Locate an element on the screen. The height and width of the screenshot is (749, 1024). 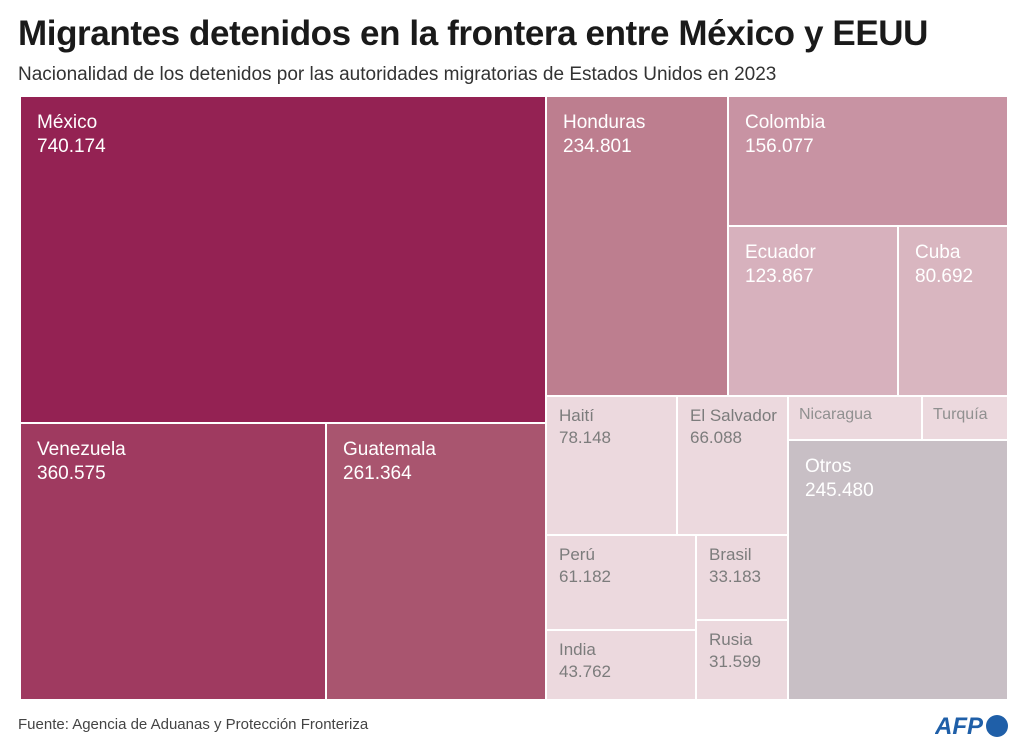
treemap-tile: Guatemala 261.364 is located at coordinates (436, 561).